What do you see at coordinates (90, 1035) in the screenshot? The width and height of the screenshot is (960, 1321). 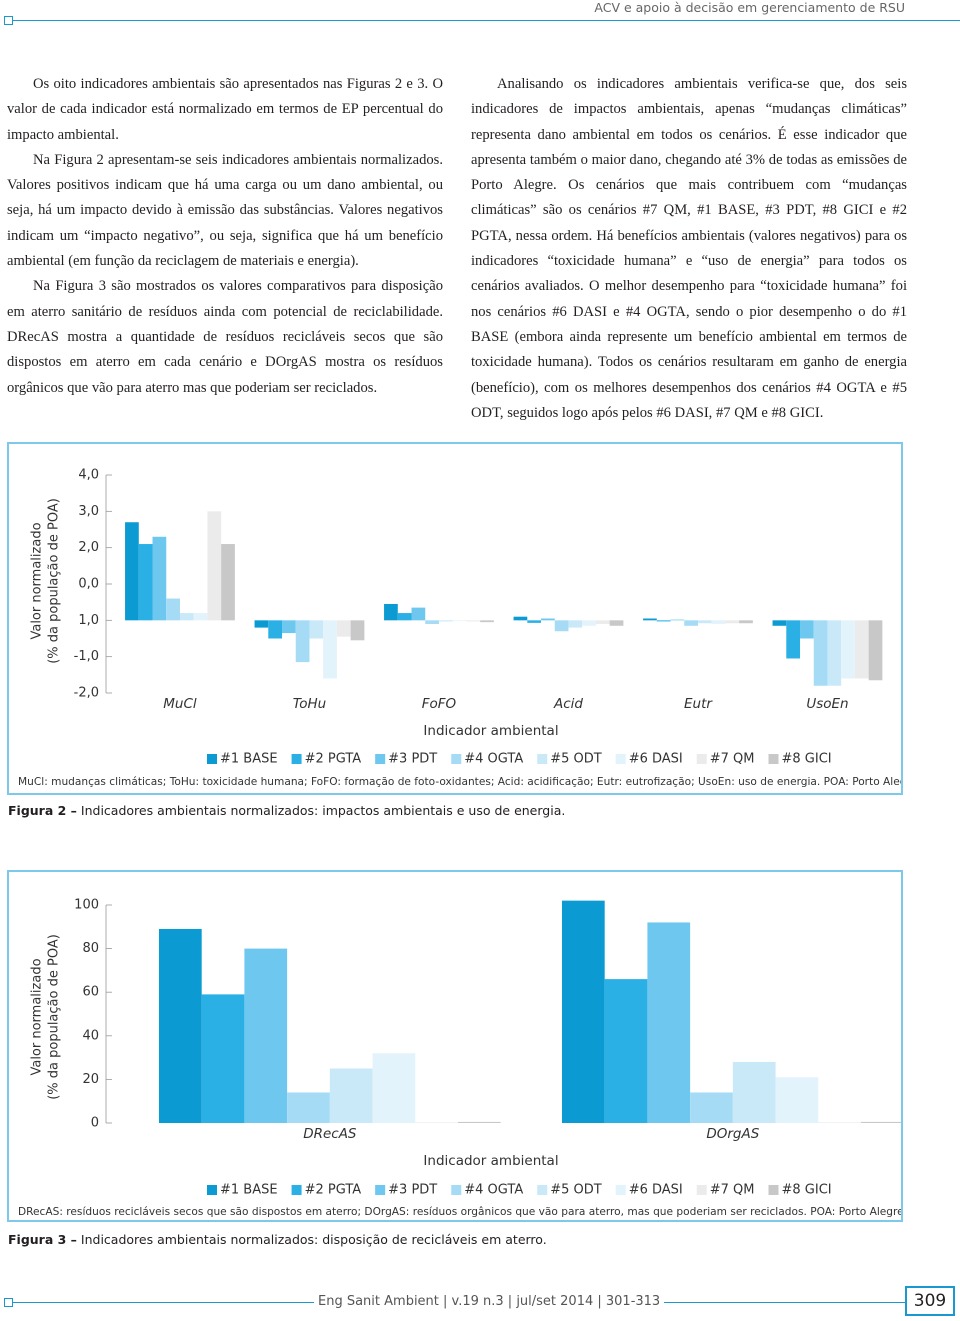 I see `y-tick-label: 40` at bounding box center [90, 1035].